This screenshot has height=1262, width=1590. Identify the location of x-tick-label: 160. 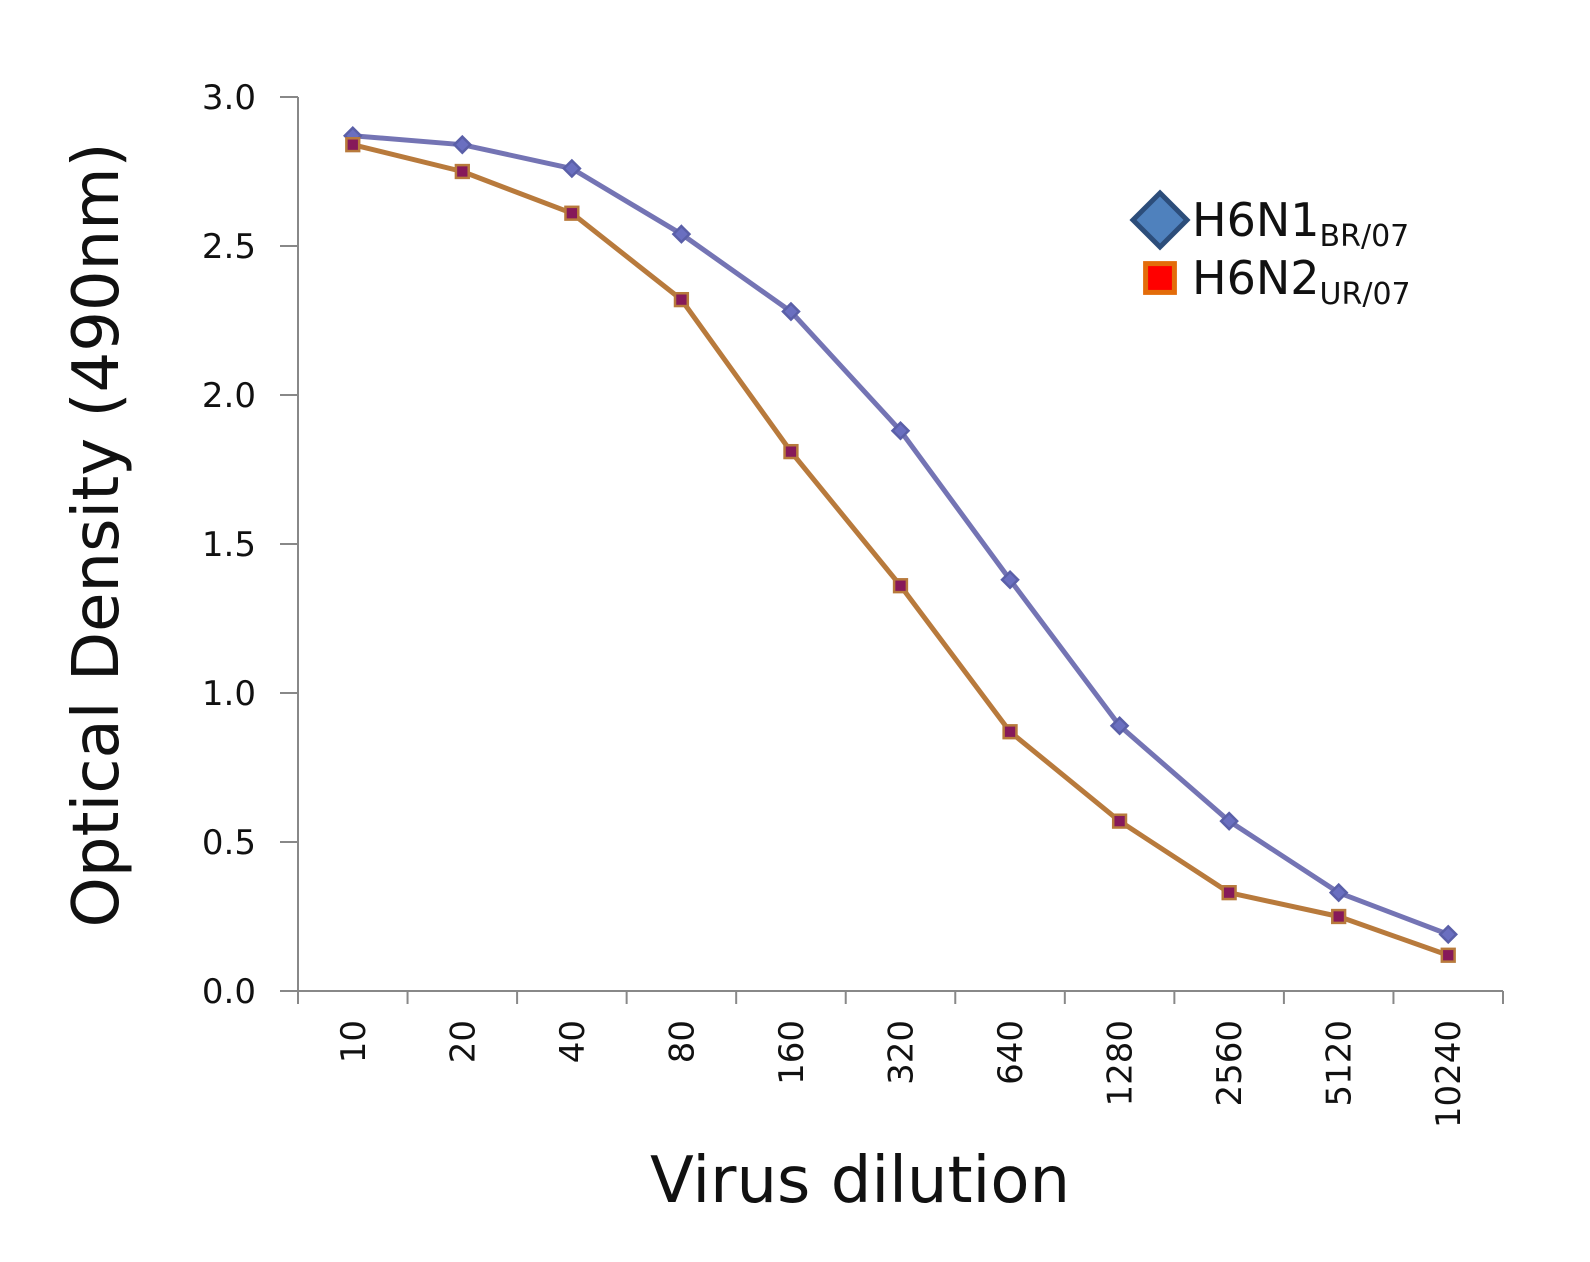
(792, 1052).